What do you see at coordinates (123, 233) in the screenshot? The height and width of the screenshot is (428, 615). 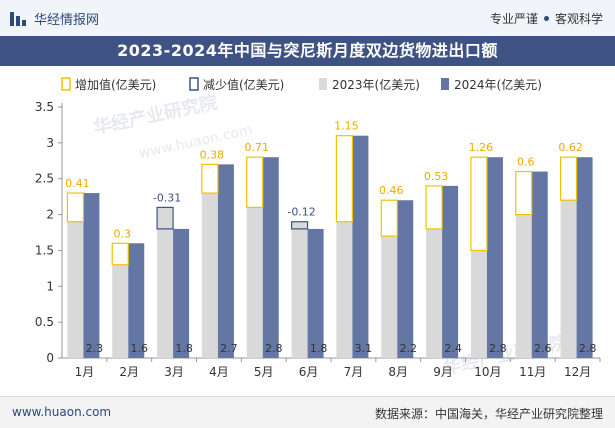 I see `change-label: 0.3` at bounding box center [123, 233].